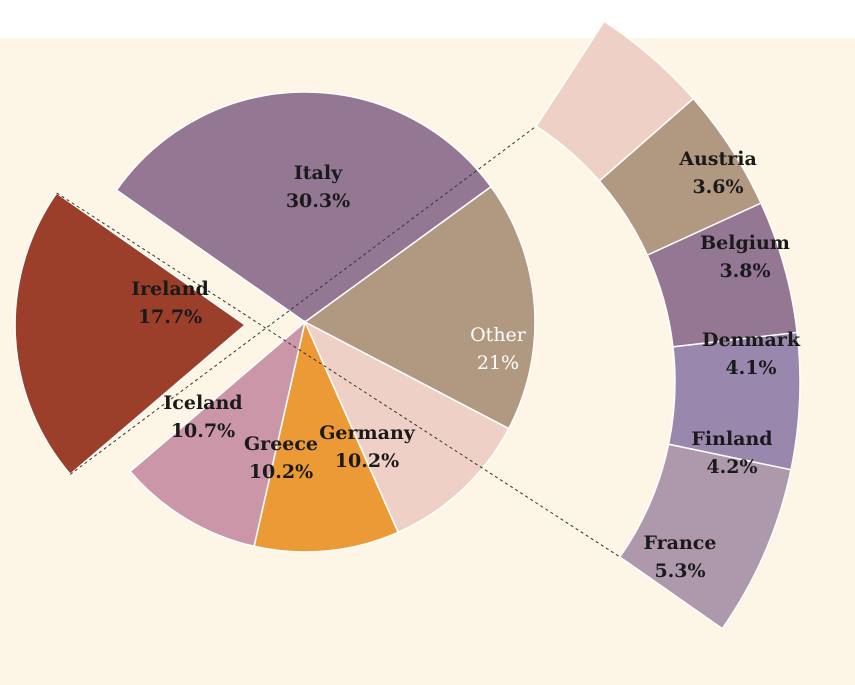 The width and height of the screenshot is (855, 685). I want to click on breakdown-segment-belgium-label: Belgium, so click(745, 243).